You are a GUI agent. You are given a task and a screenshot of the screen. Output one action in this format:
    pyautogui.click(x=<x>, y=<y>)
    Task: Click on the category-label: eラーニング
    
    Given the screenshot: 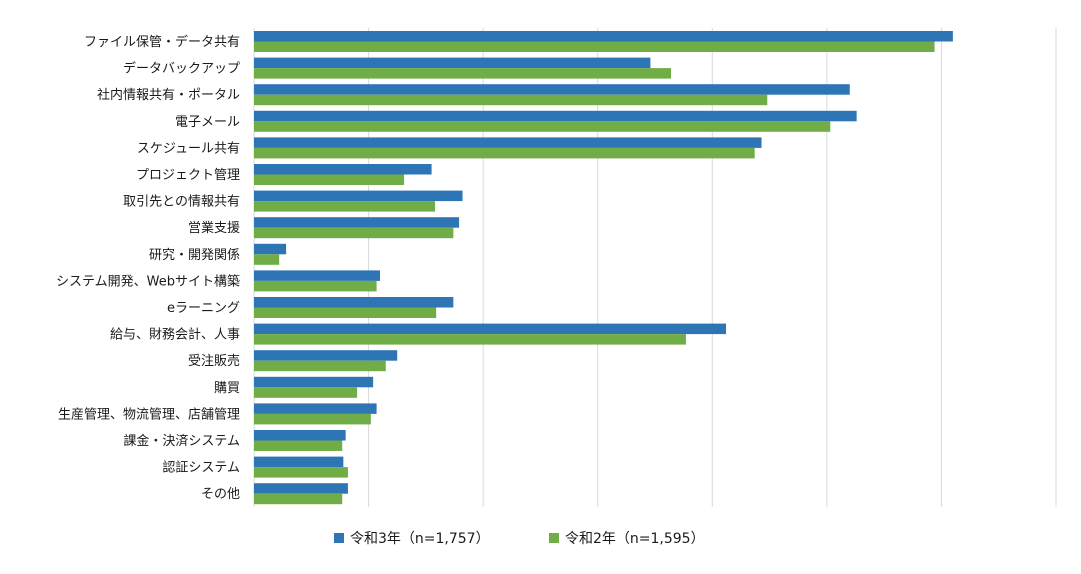 What is the action you would take?
    pyautogui.click(x=203, y=308)
    